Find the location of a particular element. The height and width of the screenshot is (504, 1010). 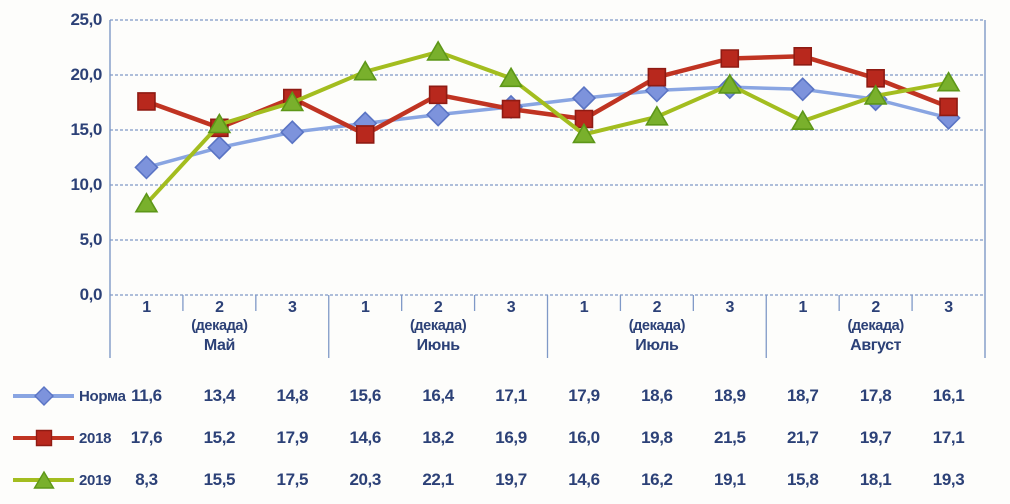

month-label: Июнь is located at coordinates (438, 345).